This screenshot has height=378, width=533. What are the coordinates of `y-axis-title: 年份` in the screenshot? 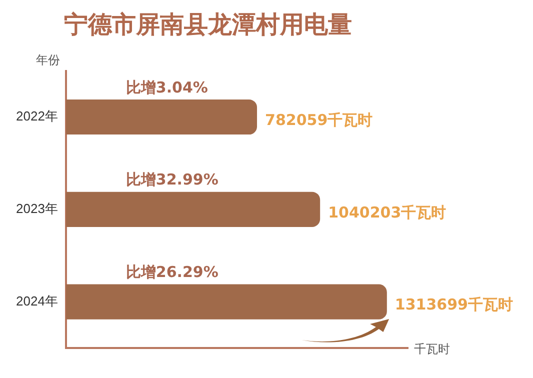 It's located at (48, 59).